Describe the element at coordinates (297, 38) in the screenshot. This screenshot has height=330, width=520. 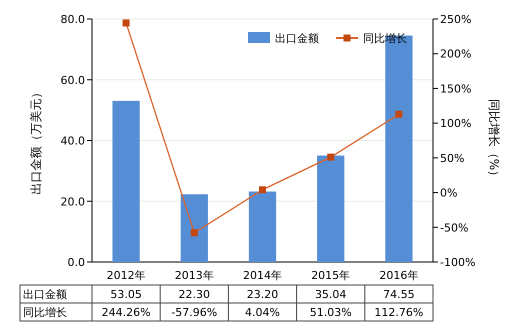
I see `legend-label: 出口金额` at that location.